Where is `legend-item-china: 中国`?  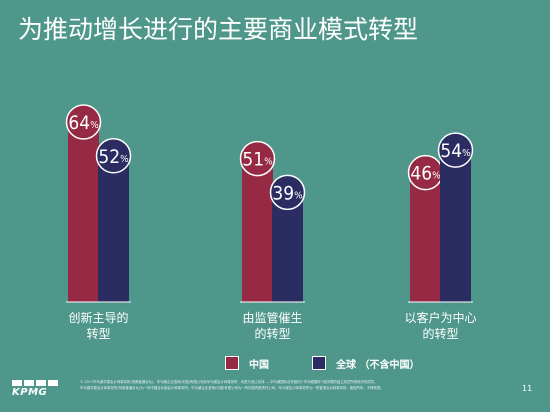
legend-item-china: 中国 is located at coordinates (247, 363).